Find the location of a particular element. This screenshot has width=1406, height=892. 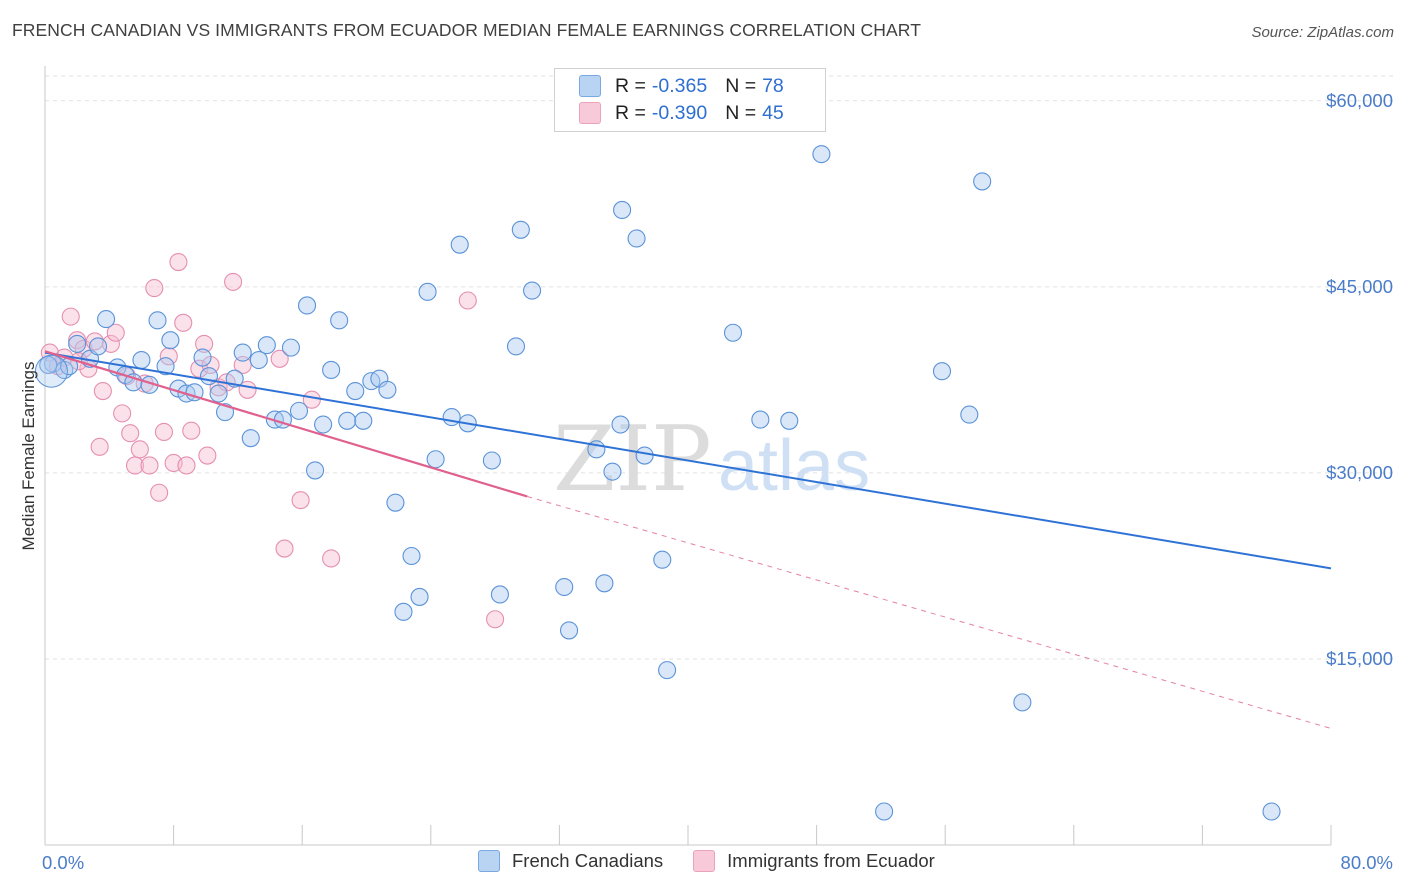

correlation-legend: R = -0.365 N = 78 R = -0.390 N = 45 is located at coordinates (690, 100).